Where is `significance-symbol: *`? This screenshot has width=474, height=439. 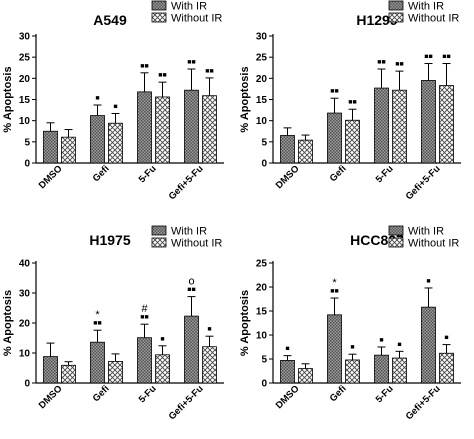
significance-symbol: * is located at coordinates (334, 283).